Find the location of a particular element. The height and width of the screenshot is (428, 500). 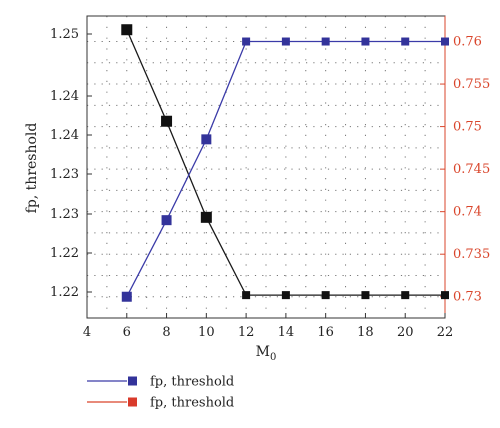

y-axis-title: fp, threshold is located at coordinates (32, 168).